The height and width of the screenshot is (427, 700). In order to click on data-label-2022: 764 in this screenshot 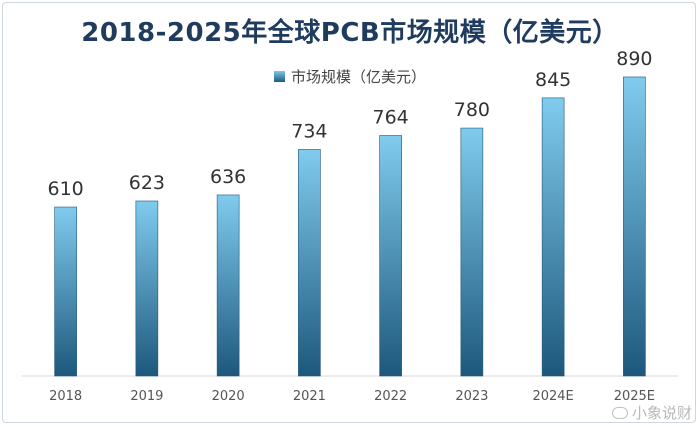, I will do `click(390, 117)`.